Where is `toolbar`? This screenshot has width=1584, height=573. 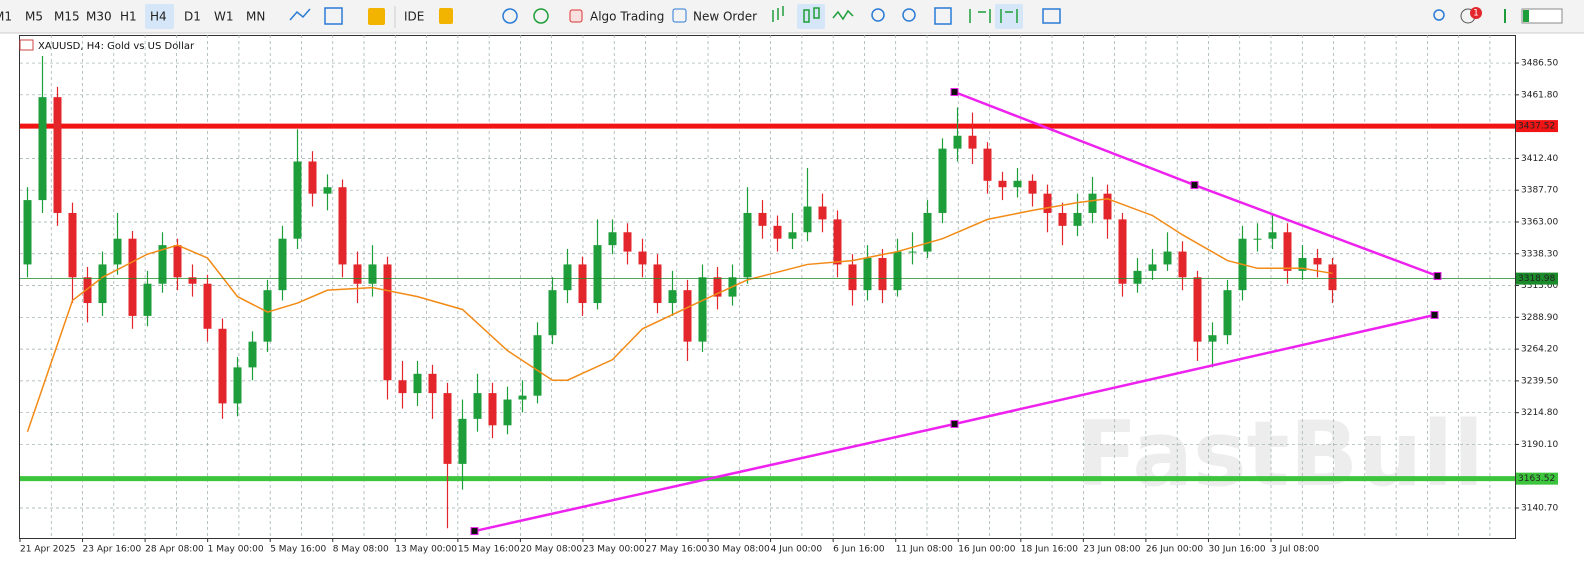 toolbar is located at coordinates (792, 16).